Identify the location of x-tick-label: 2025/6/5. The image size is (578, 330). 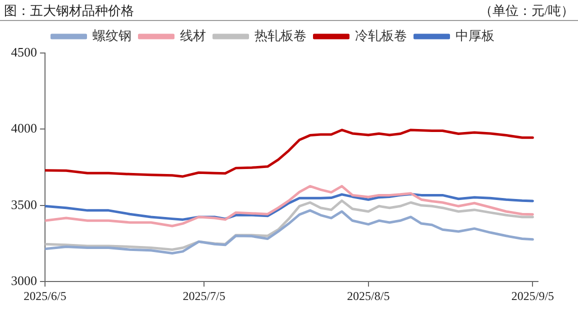
(45, 295).